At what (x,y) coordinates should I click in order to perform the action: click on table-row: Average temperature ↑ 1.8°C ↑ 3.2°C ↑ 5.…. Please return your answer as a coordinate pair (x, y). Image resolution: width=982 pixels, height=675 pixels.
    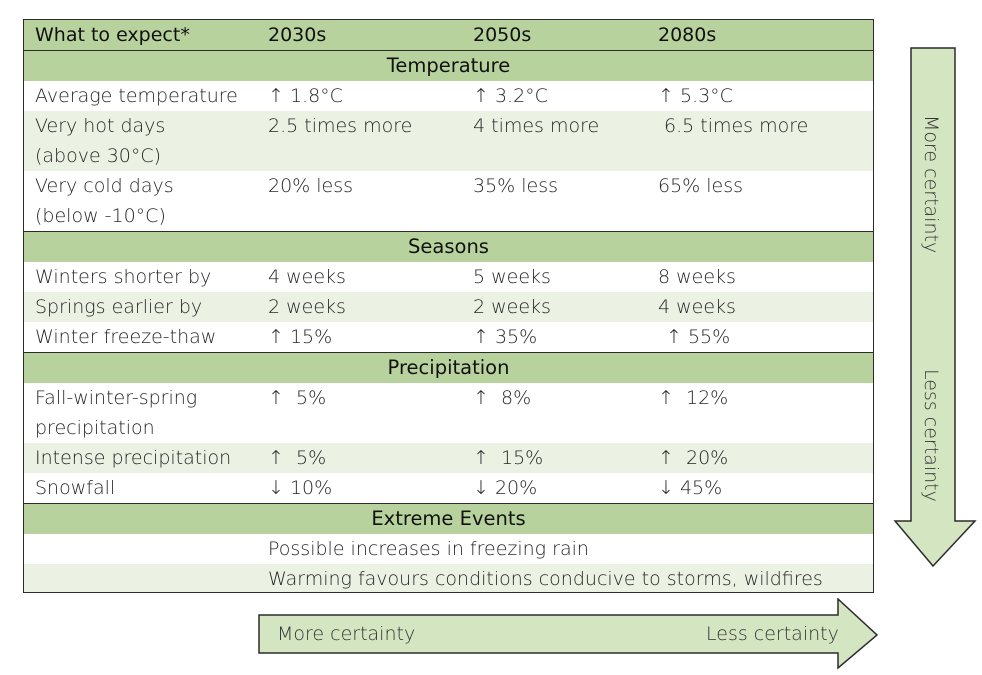
    Looking at the image, I should click on (448, 96).